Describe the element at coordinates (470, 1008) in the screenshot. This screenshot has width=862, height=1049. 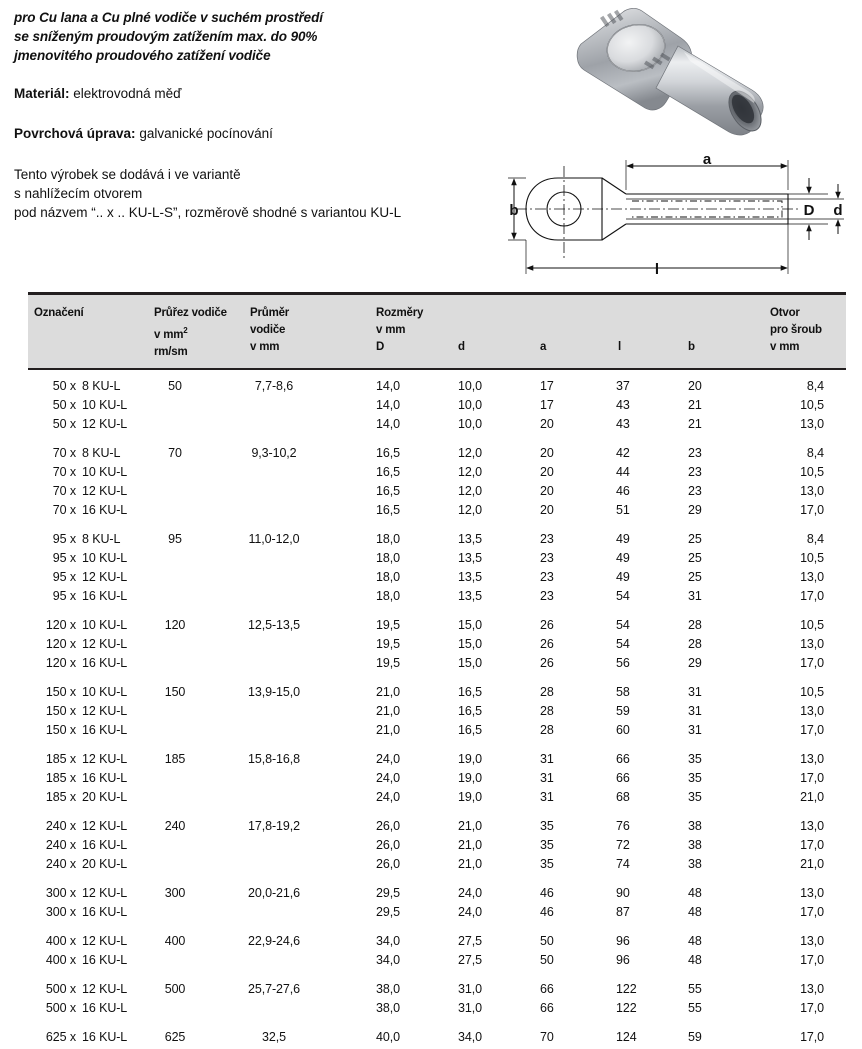
I see `cell-d: 31,0` at that location.